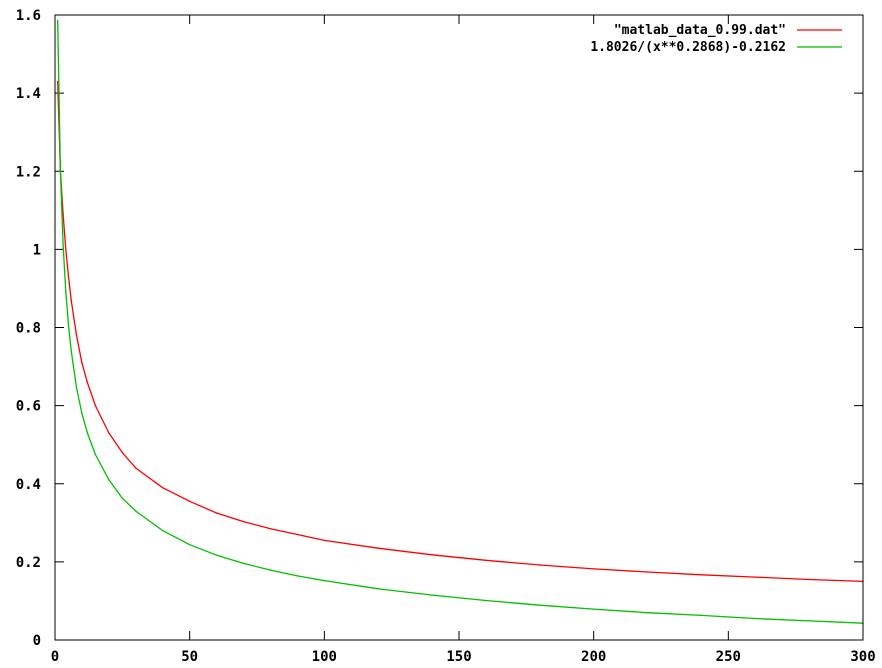  What do you see at coordinates (862, 657) in the screenshot?
I see `x-tick-label: 300` at bounding box center [862, 657].